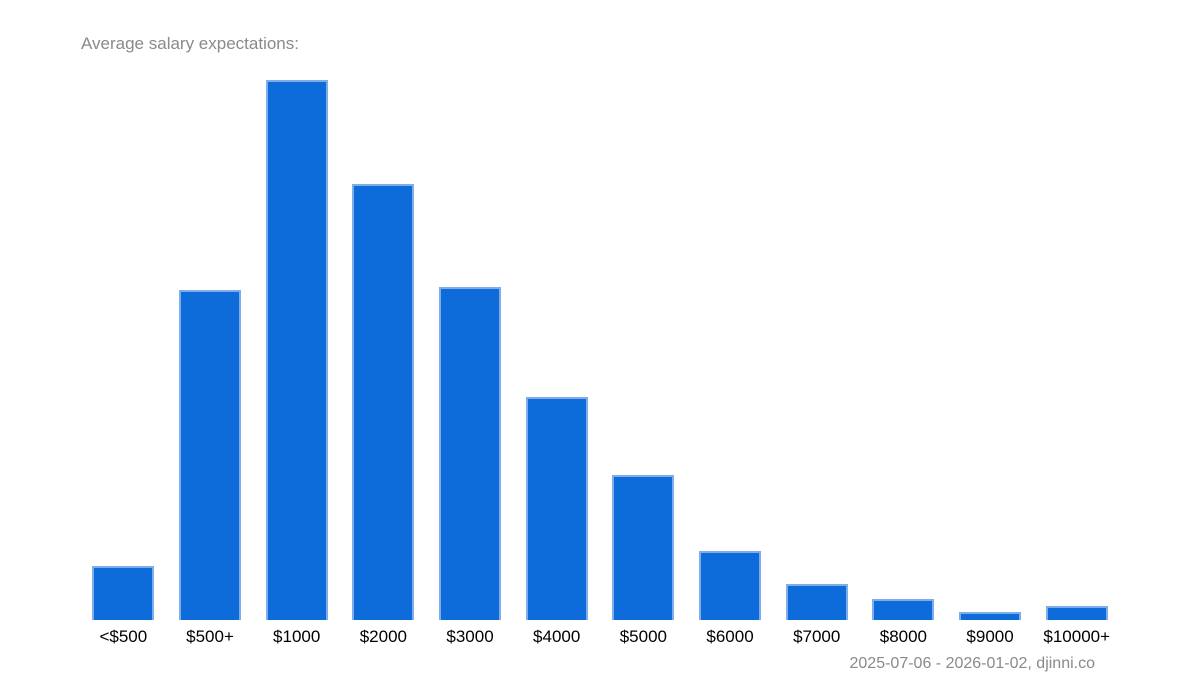 The image size is (1200, 700). Describe the element at coordinates (297, 636) in the screenshot. I see `x-tick-label: $1000` at that location.